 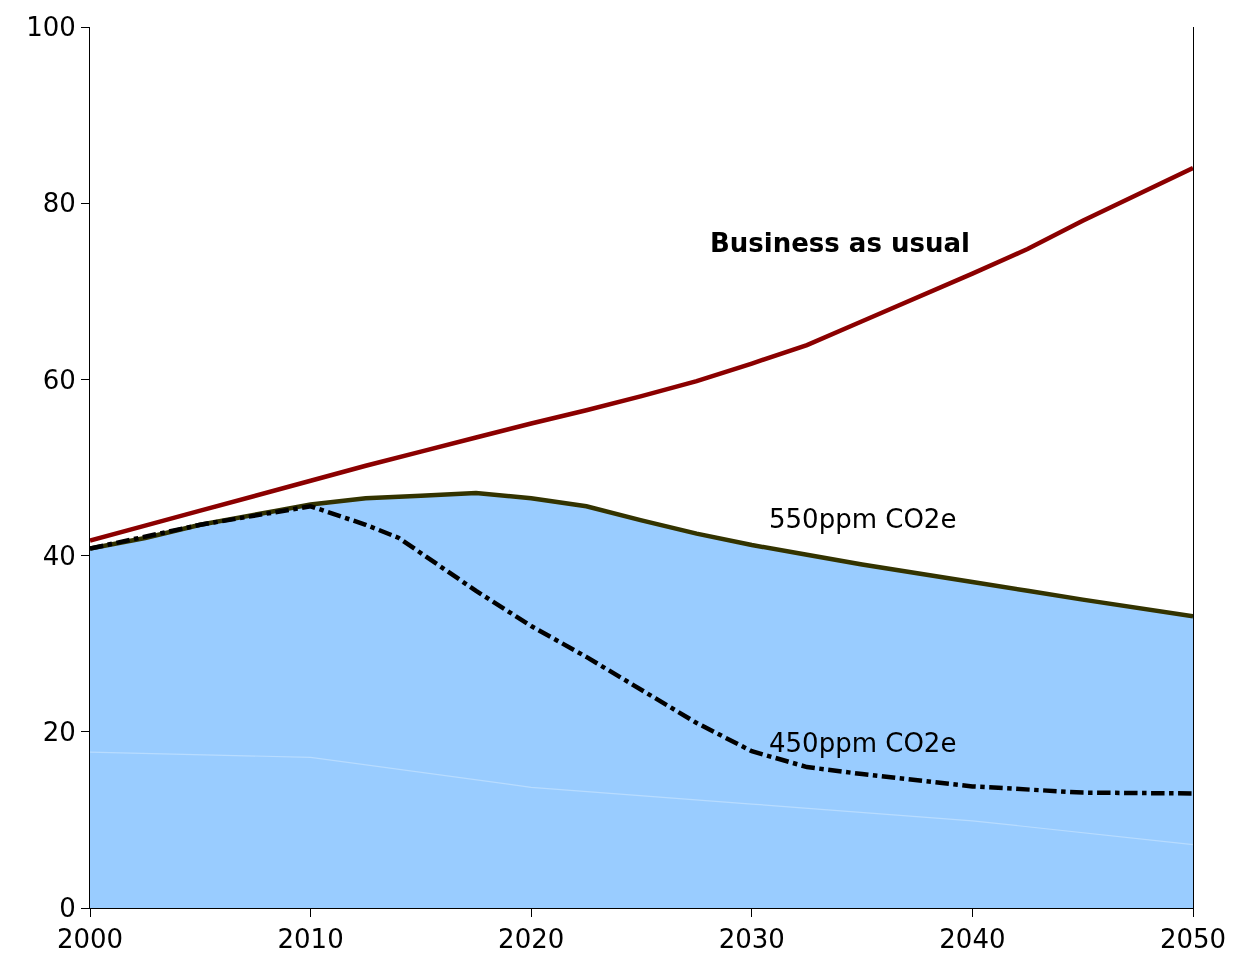 I want to click on series-label: 450ppm CO2e, so click(x=863, y=743).